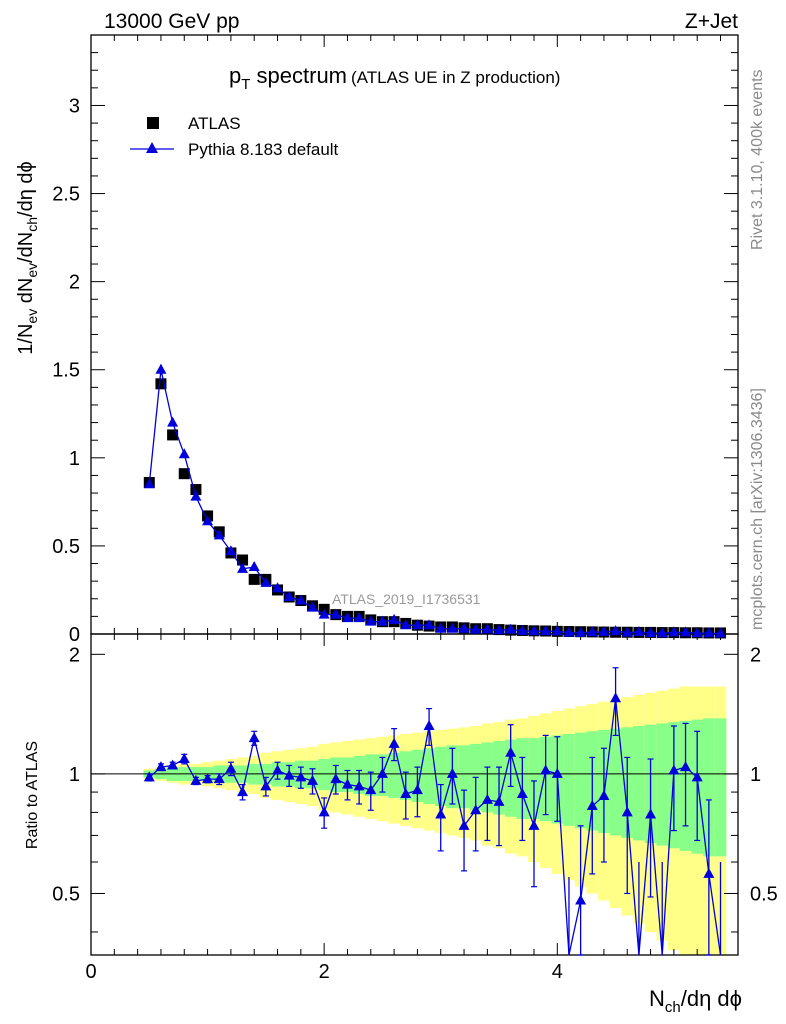  Describe the element at coordinates (66, 195) in the screenshot. I see `main-y-tick-label: 2.5` at that location.